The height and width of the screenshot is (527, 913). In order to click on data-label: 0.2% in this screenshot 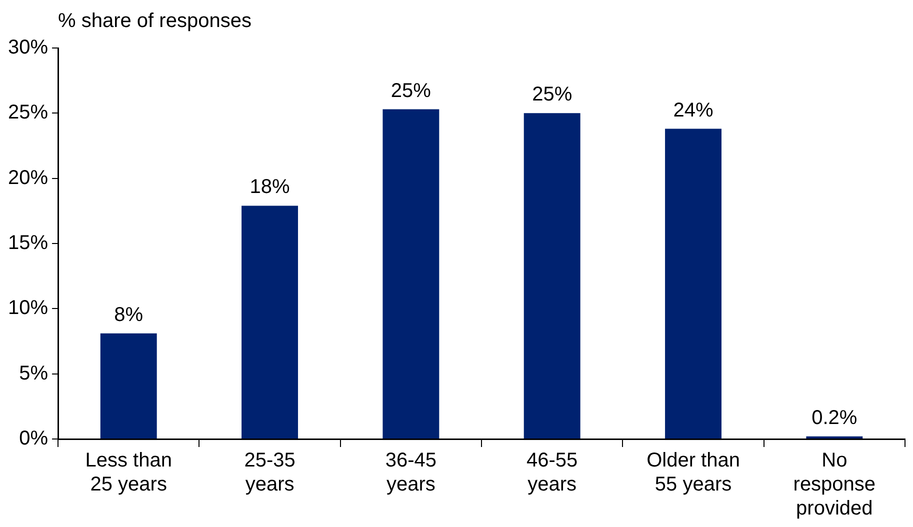, I will do `click(835, 417)`.